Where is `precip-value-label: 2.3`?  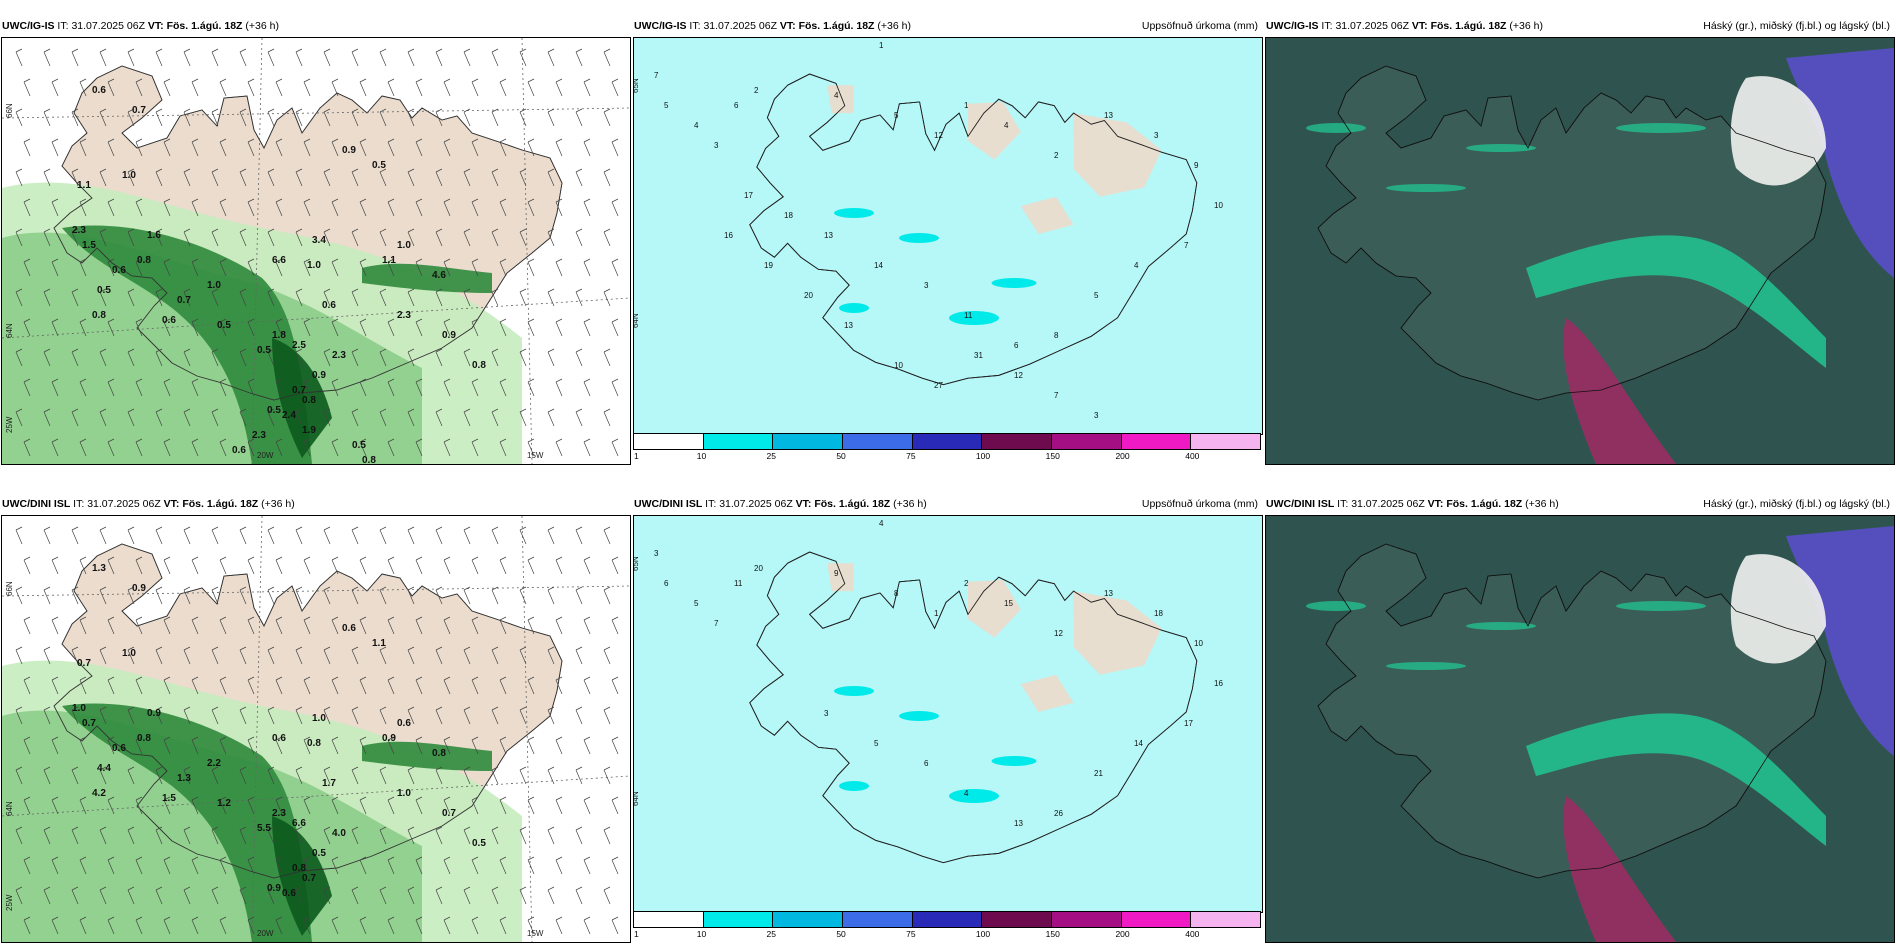
precip-value-label: 2.3 is located at coordinates (259, 435).